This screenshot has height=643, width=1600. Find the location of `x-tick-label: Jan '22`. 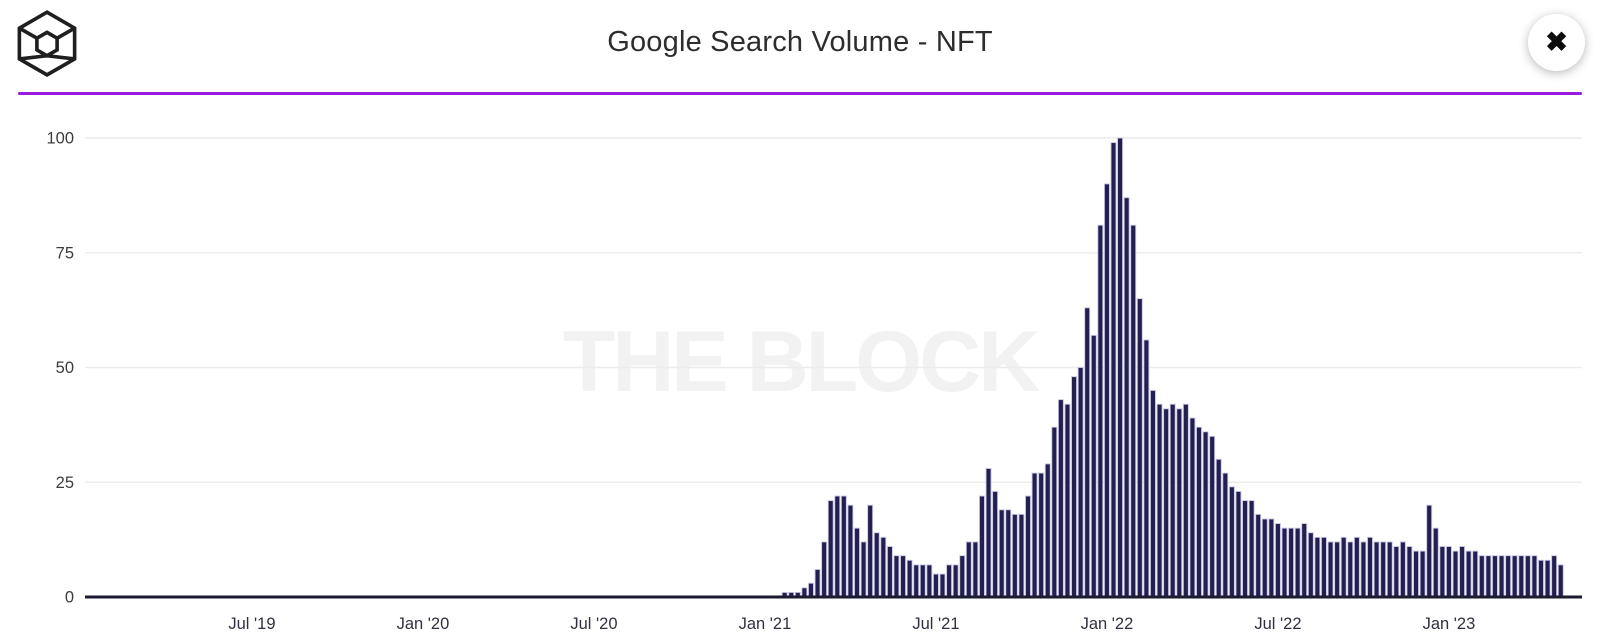

x-tick-label: Jan '22 is located at coordinates (1107, 624).